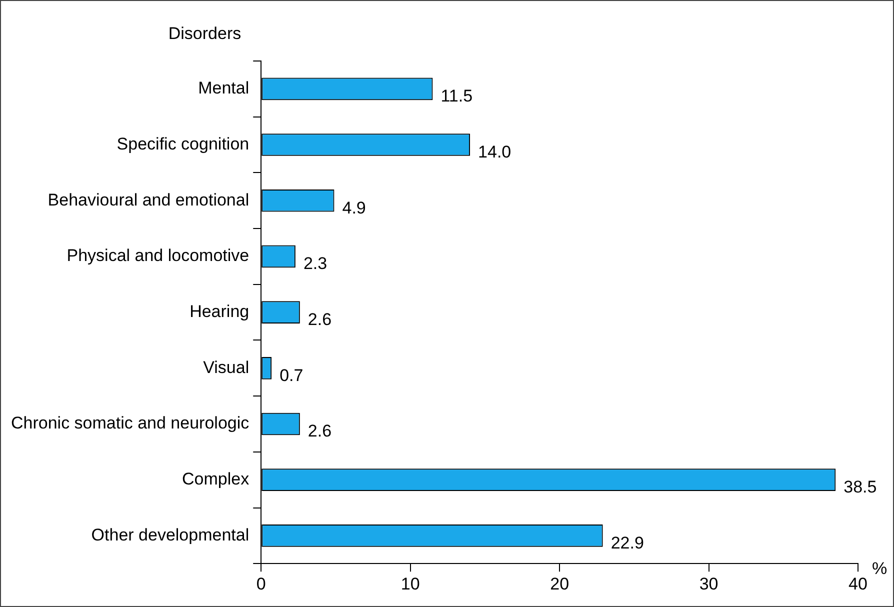 The height and width of the screenshot is (607, 894). Describe the element at coordinates (456, 96) in the screenshot. I see `data-label: 11.5` at that location.